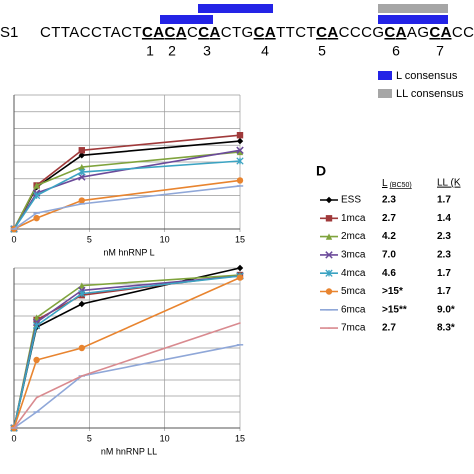 The height and width of the screenshot is (474, 474). What do you see at coordinates (296, 32) in the screenshot?
I see `sequence-segment: TTCT` at bounding box center [296, 32].